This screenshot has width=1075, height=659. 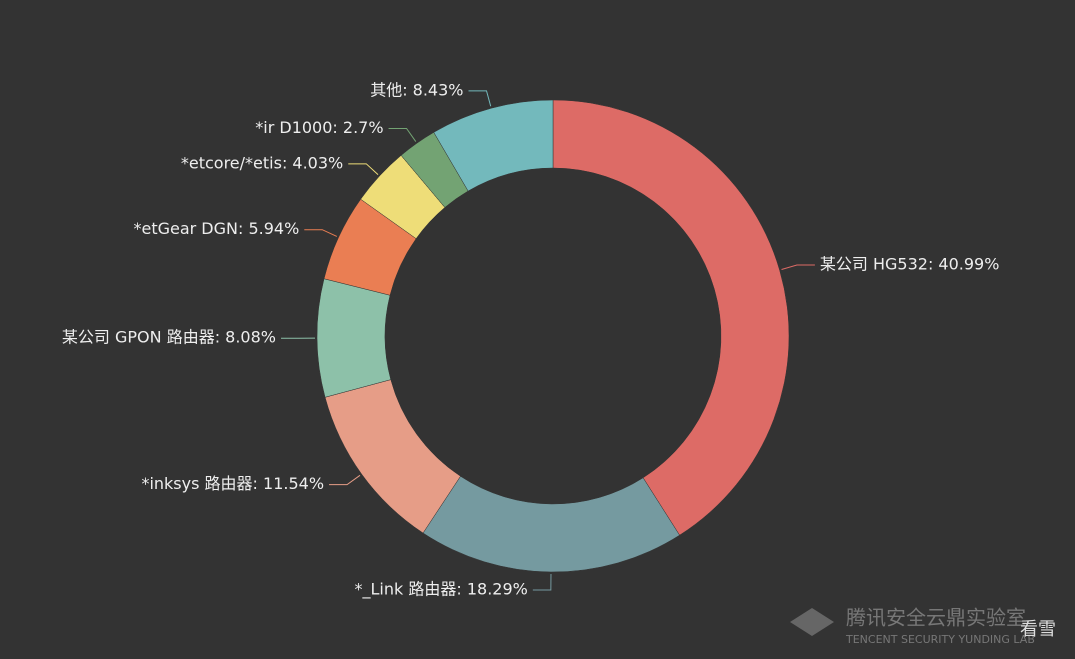 I want to click on slice-label: 某公司 GPON 路由器: 8.08%, so click(x=169, y=337).